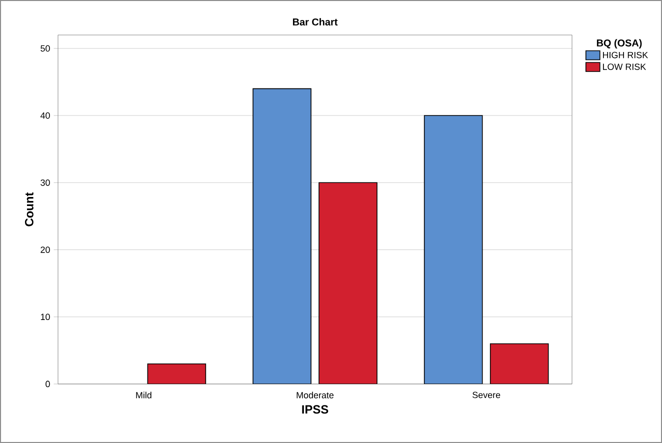  Describe the element at coordinates (624, 67) in the screenshot. I see `legend-label: LOW RISK` at that location.